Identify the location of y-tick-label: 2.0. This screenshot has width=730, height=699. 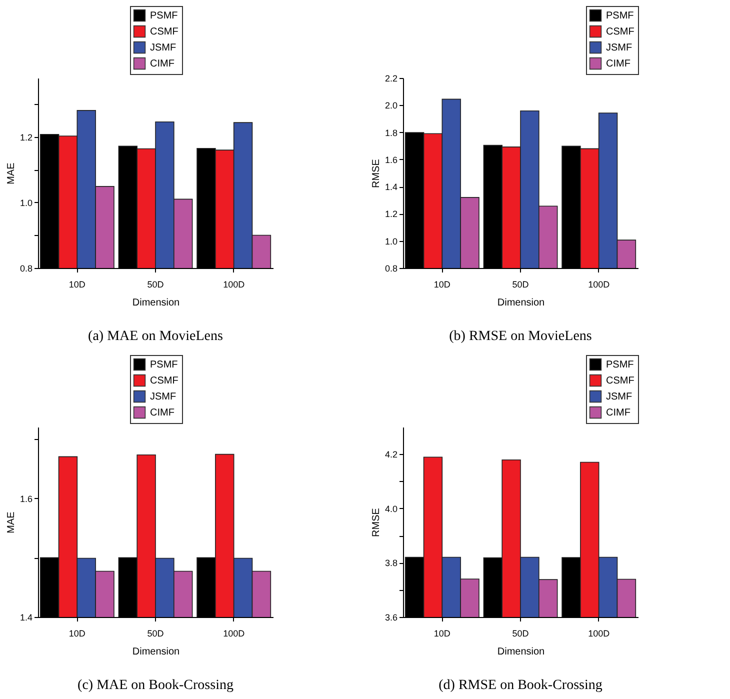
(391, 105).